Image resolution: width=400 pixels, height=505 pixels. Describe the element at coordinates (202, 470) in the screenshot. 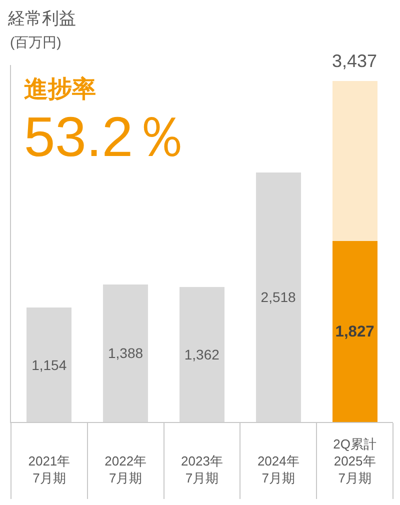

I see `x-tick-label: 2023年 7月期` at that location.